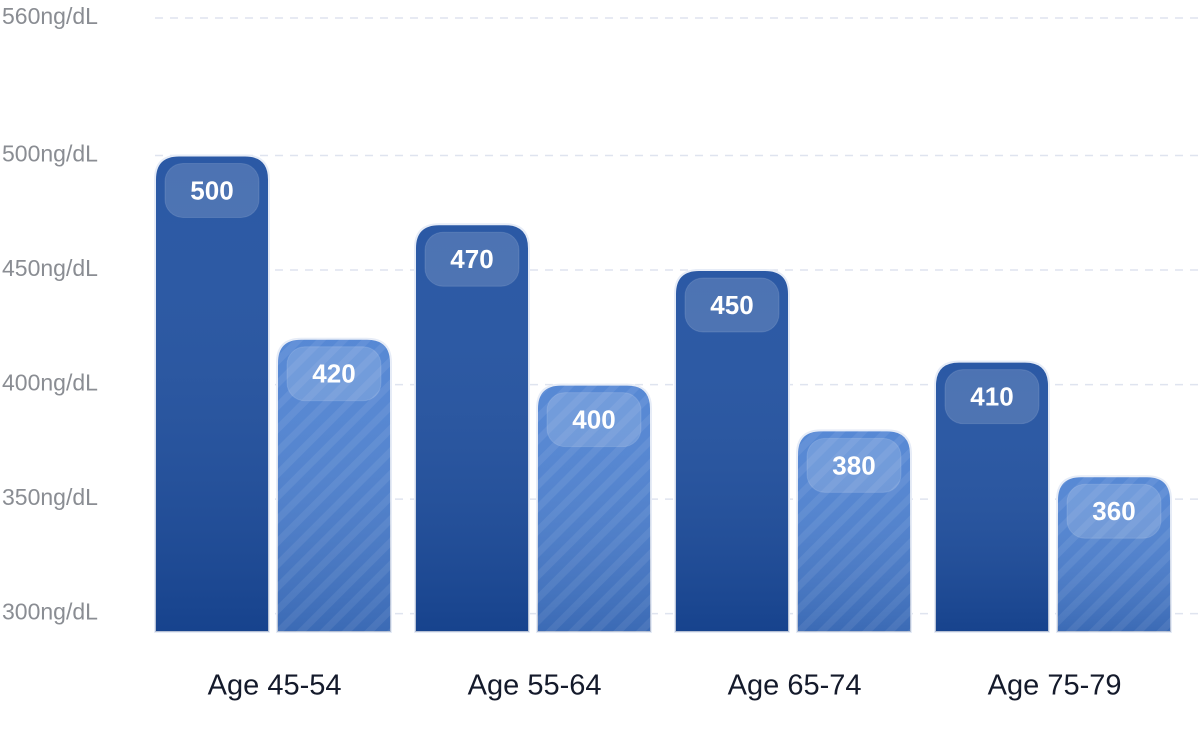 Image resolution: width=1200 pixels, height=736 pixels. I want to click on x-tick-label: Age 55-64, so click(535, 686).